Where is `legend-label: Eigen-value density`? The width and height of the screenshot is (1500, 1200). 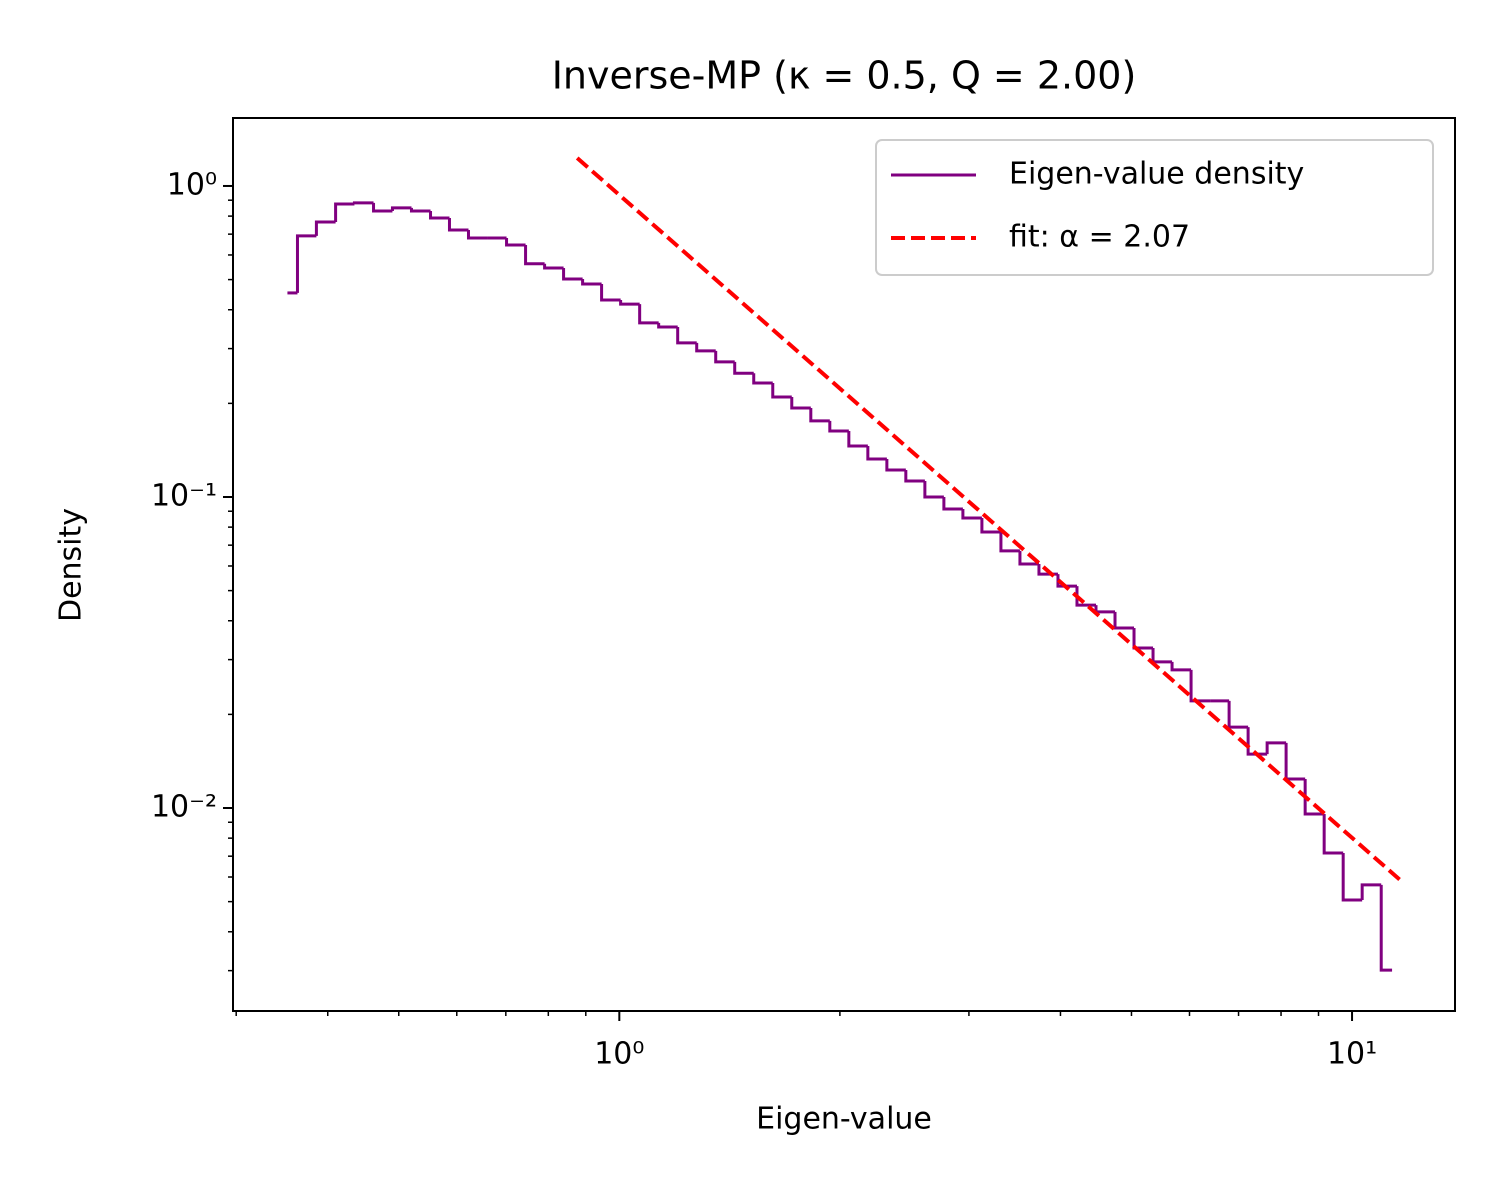
legend-label: Eigen-value density is located at coordinates (1156, 174).